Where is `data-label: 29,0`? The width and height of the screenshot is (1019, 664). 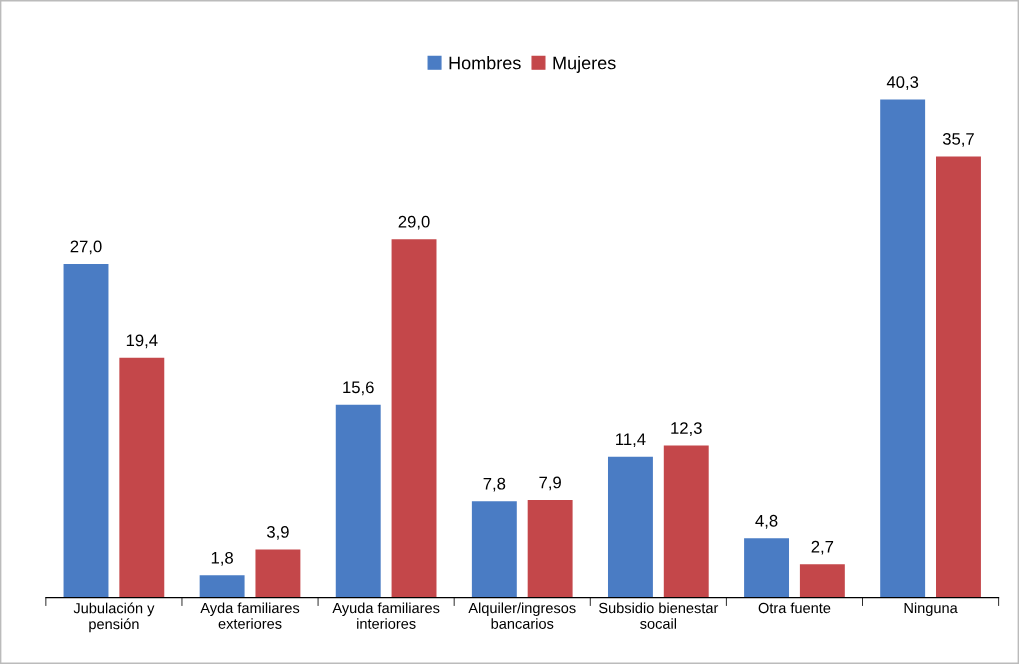
data-label: 29,0 is located at coordinates (414, 222).